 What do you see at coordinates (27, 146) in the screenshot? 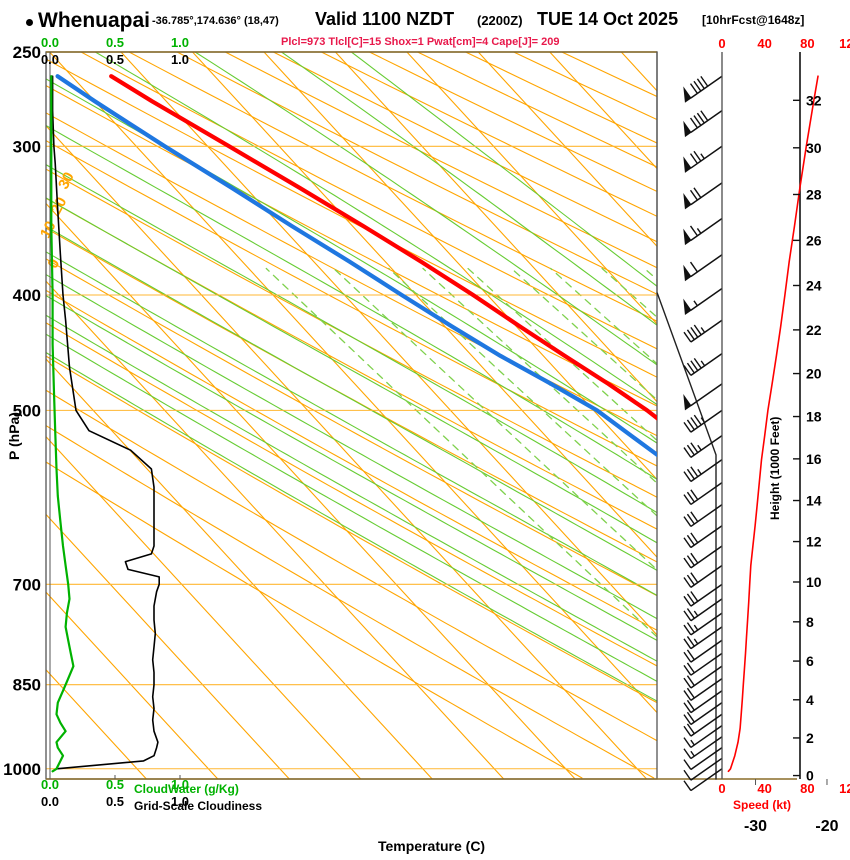
I see `pressure-tick-label: 300` at bounding box center [27, 146].